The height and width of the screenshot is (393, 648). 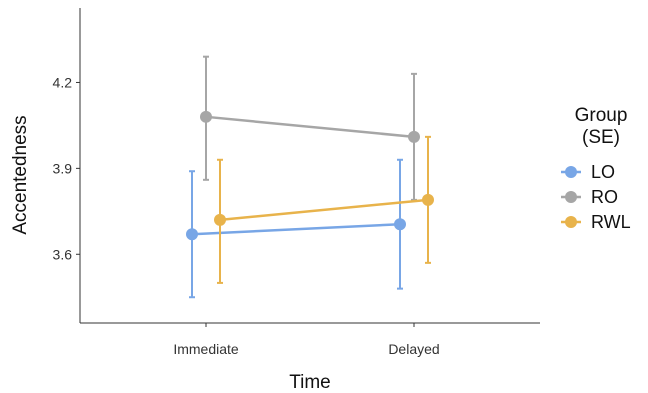 I want to click on x-ticks: Immediate Delayed, so click(x=306, y=340).